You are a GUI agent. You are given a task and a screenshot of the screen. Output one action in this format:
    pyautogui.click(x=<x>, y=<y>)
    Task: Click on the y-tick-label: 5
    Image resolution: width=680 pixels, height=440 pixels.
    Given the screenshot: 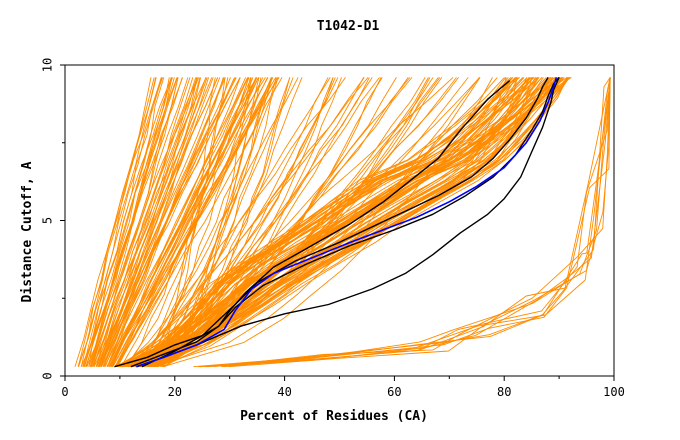 What is the action you would take?
    pyautogui.click(x=48, y=220)
    